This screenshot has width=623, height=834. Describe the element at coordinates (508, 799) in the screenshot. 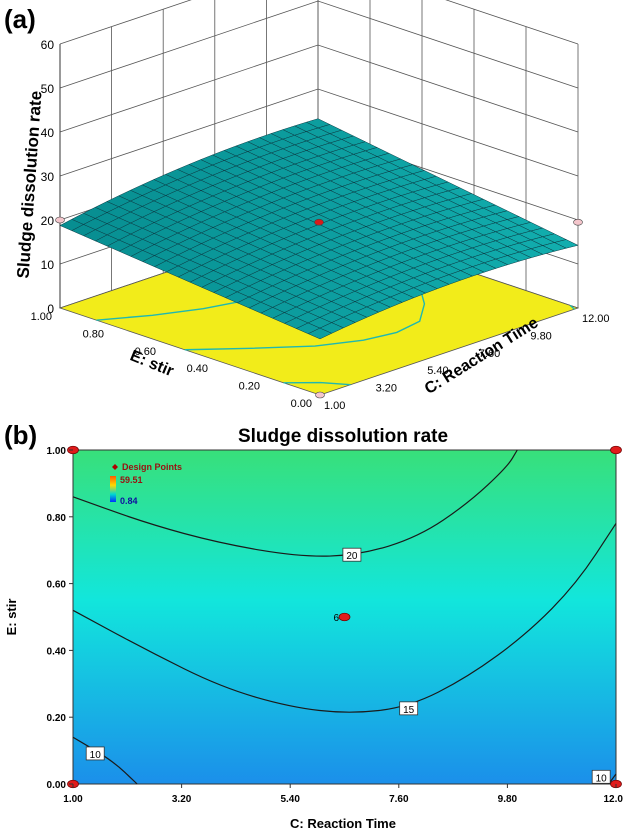

I see `x-tick-label: 9.80` at that location.